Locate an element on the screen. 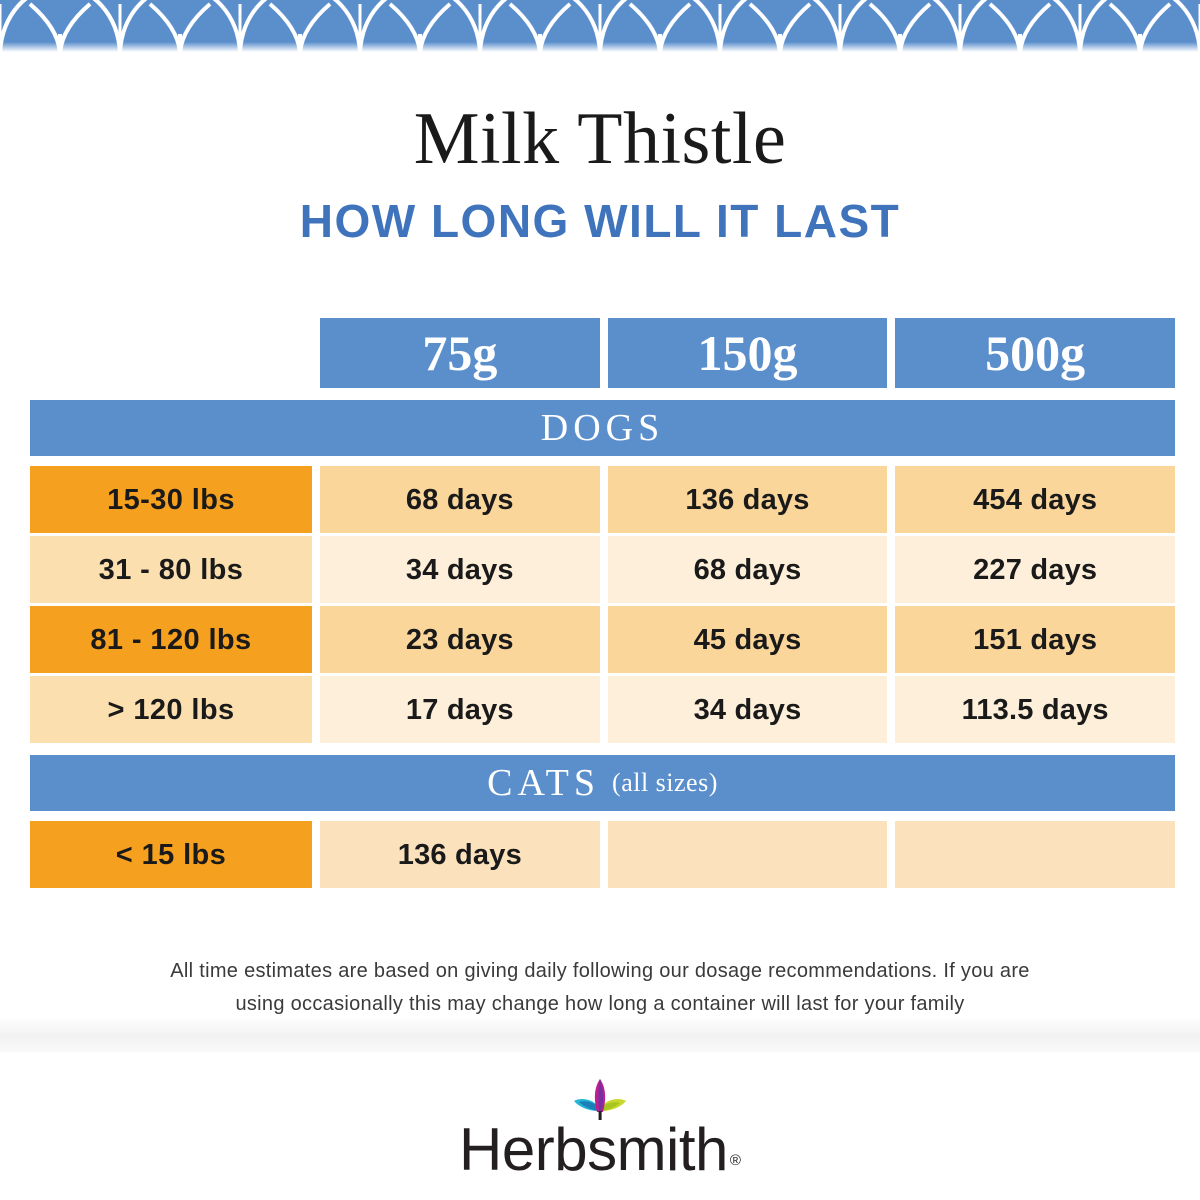 The width and height of the screenshot is (1200, 1200). cell-cats-500g is located at coordinates (1035, 854).